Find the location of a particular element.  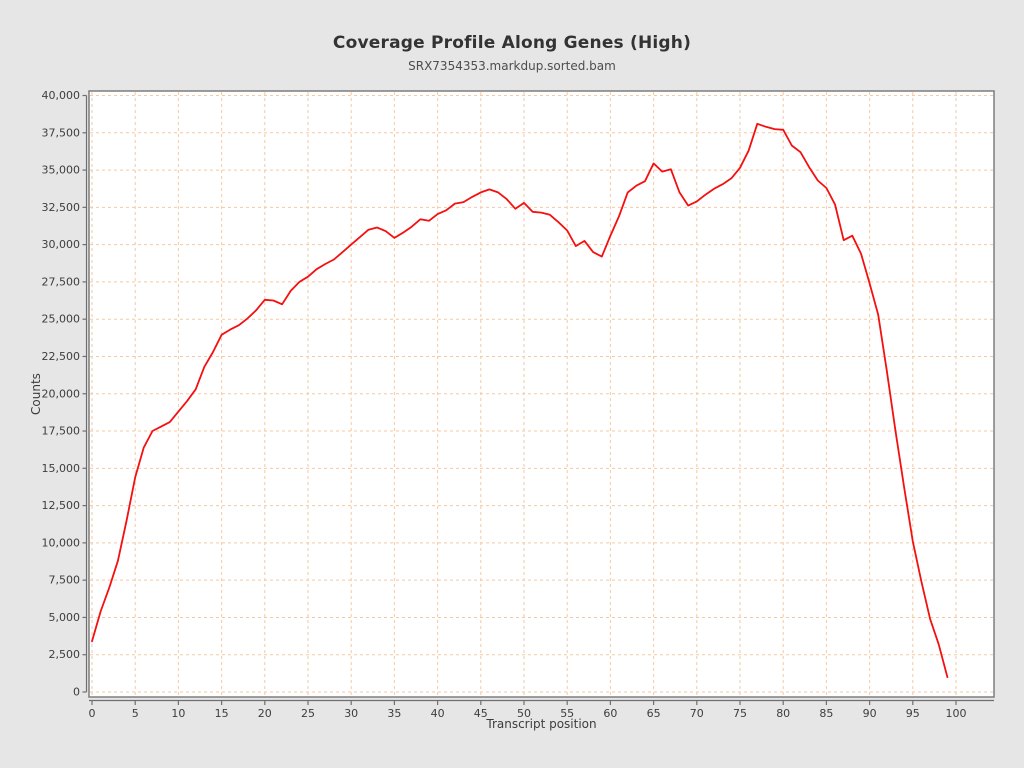

svg-text: 15,000 is located at coordinates (61, 468).